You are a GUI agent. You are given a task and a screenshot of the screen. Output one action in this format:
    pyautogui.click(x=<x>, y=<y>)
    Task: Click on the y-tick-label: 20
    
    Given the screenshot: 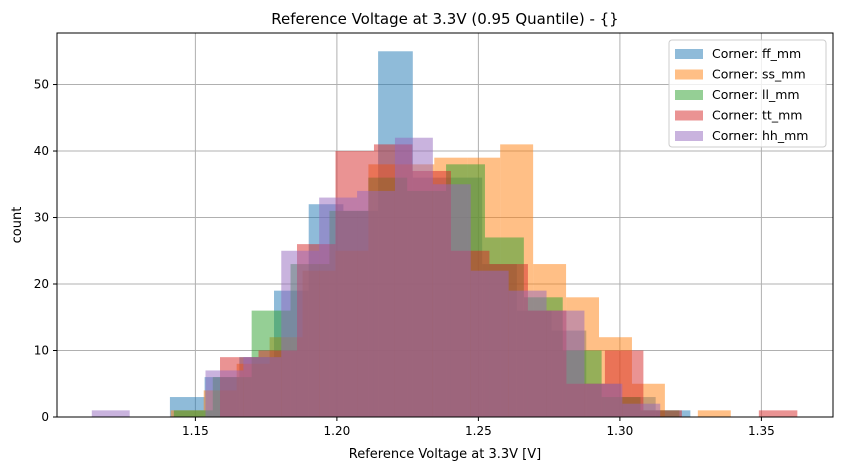 What is the action you would take?
    pyautogui.click(x=41, y=284)
    